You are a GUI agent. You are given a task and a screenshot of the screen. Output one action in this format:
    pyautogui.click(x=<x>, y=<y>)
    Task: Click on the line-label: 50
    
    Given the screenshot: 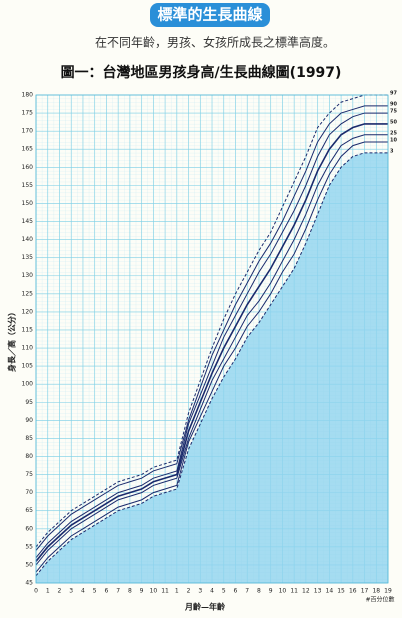 What is the action you would take?
    pyautogui.click(x=393, y=122)
    